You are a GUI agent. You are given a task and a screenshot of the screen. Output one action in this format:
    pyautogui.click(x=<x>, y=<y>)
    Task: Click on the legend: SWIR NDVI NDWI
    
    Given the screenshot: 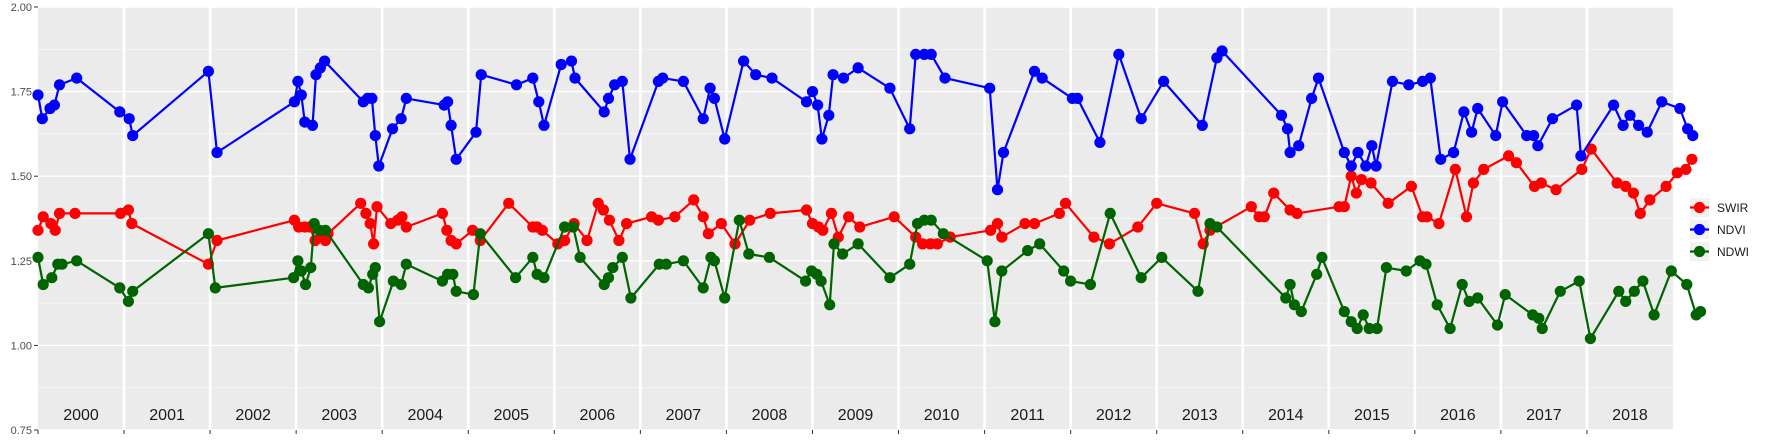 What is the action you would take?
    pyautogui.click(x=1719, y=229)
    